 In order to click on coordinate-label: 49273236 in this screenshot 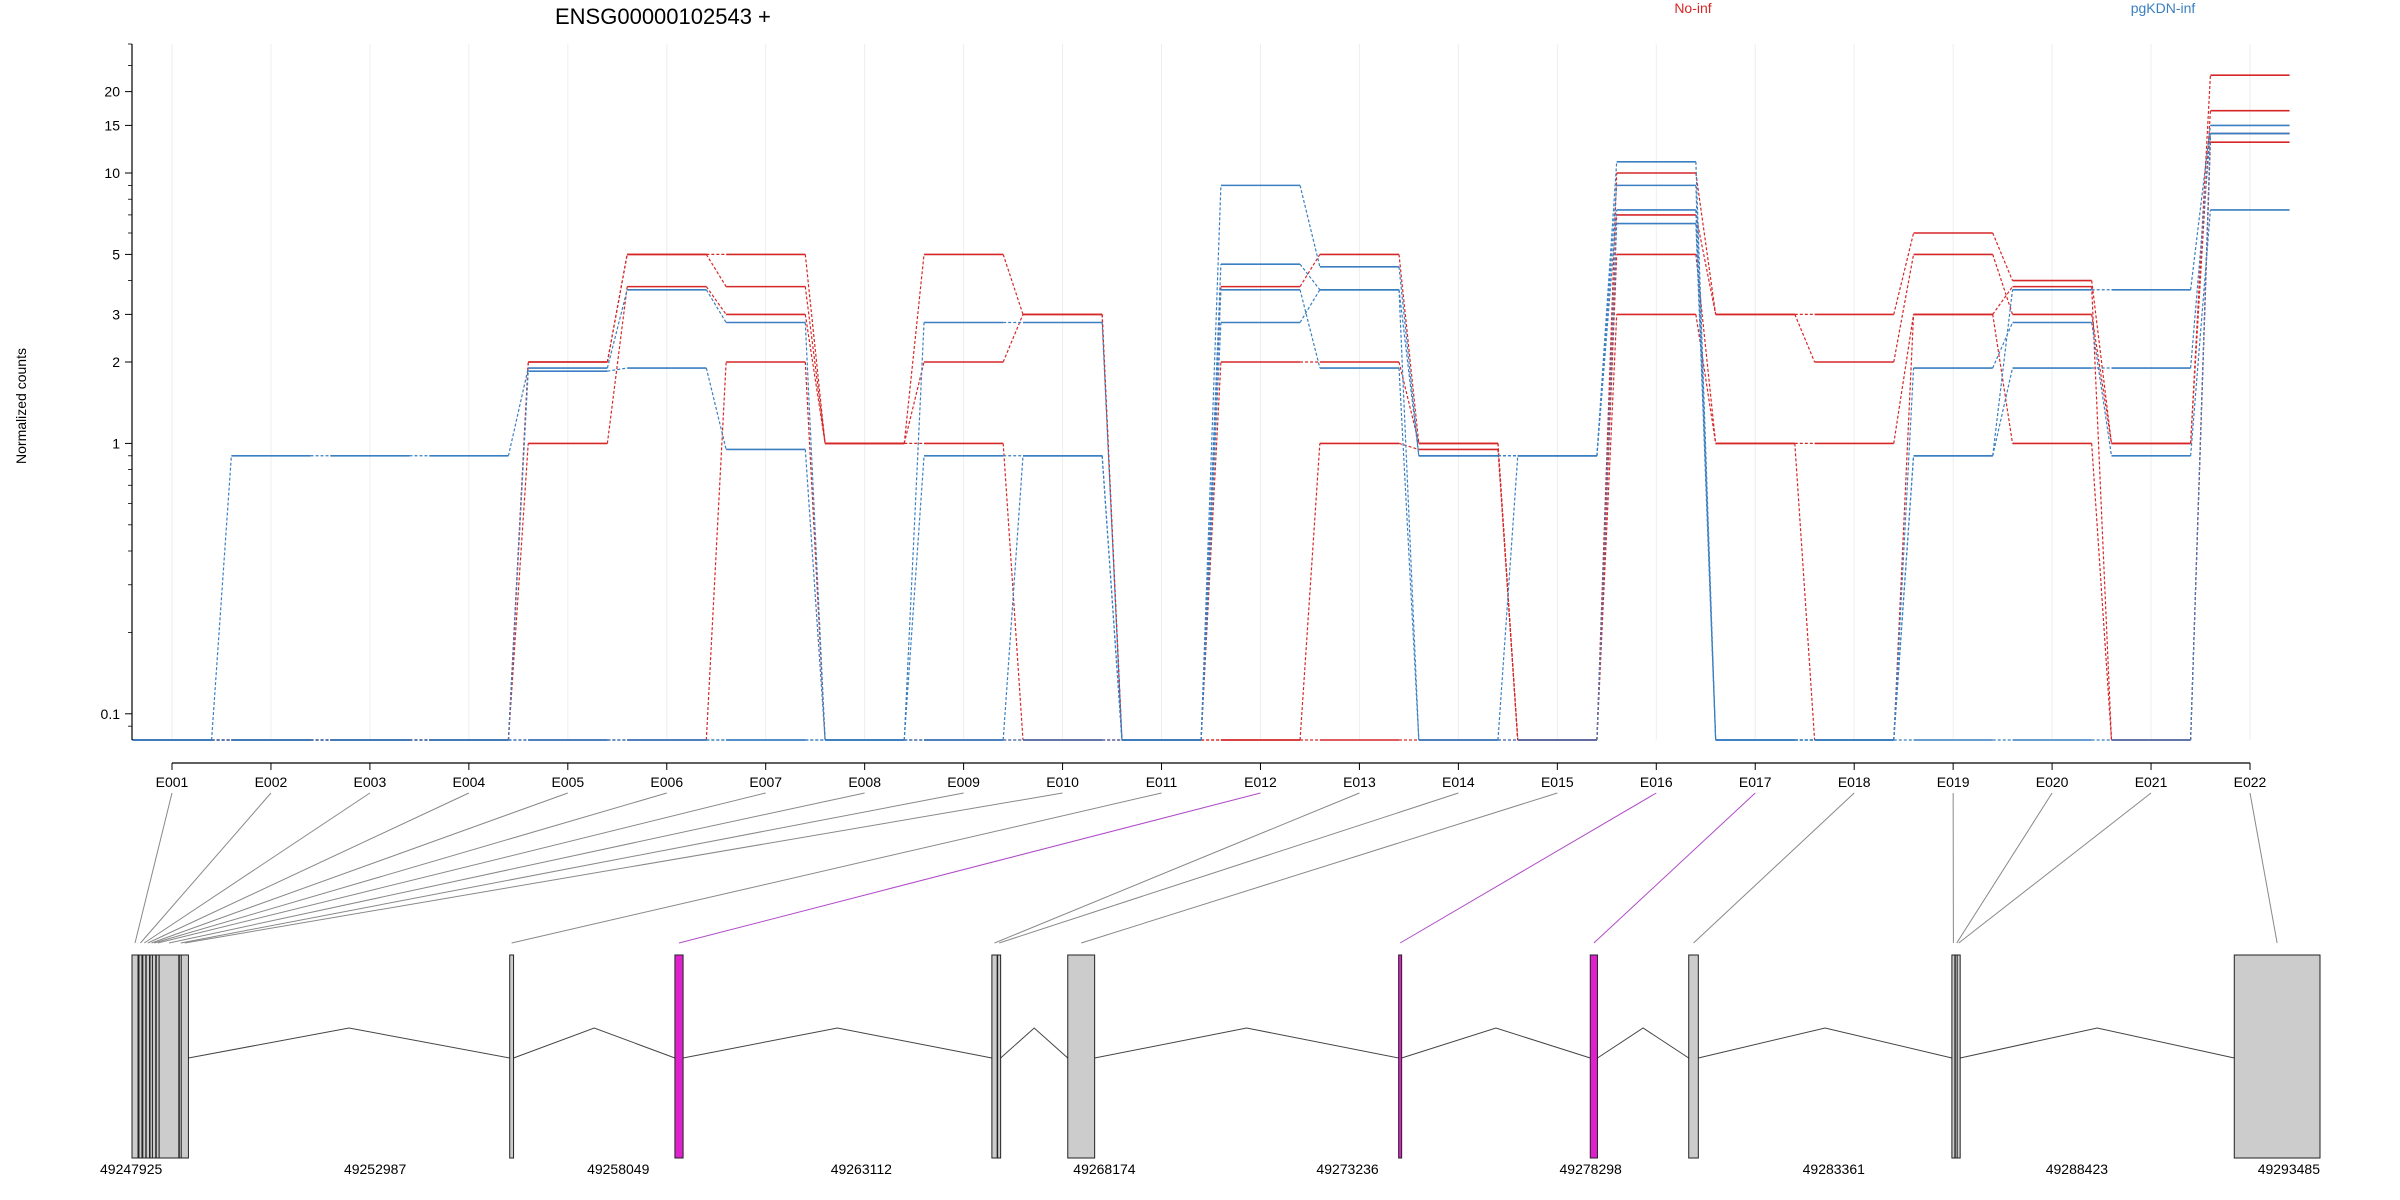, I will do `click(1347, 1169)`.